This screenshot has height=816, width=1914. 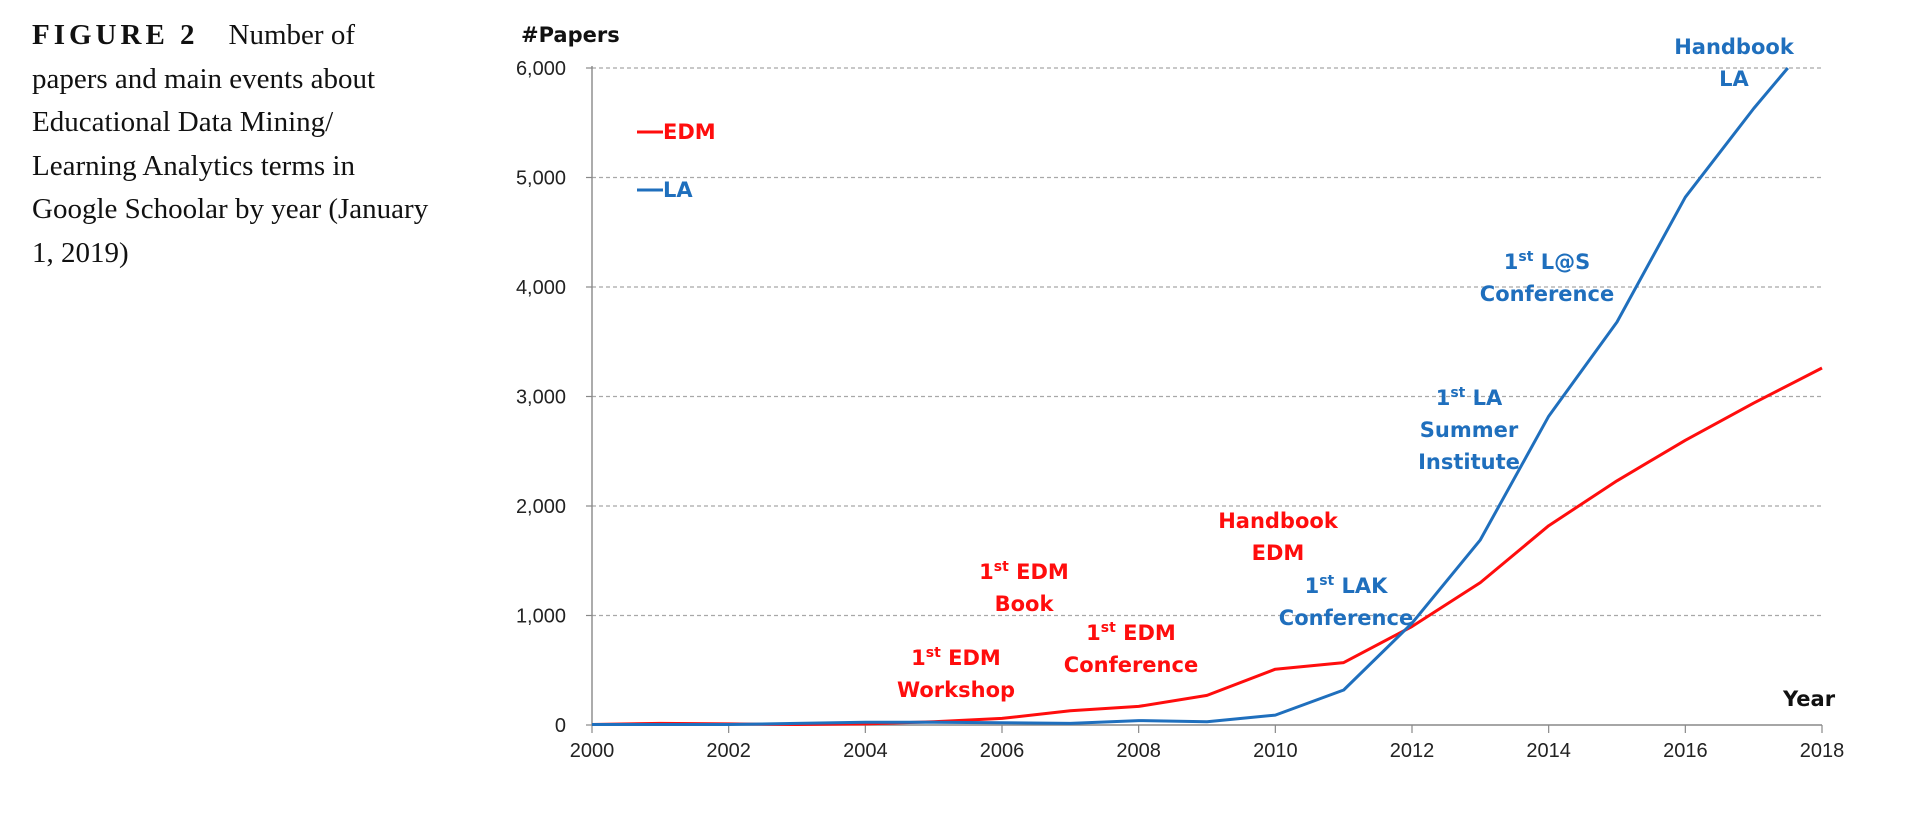 What do you see at coordinates (1809, 699) in the screenshot?
I see `x-axis-title: Year` at bounding box center [1809, 699].